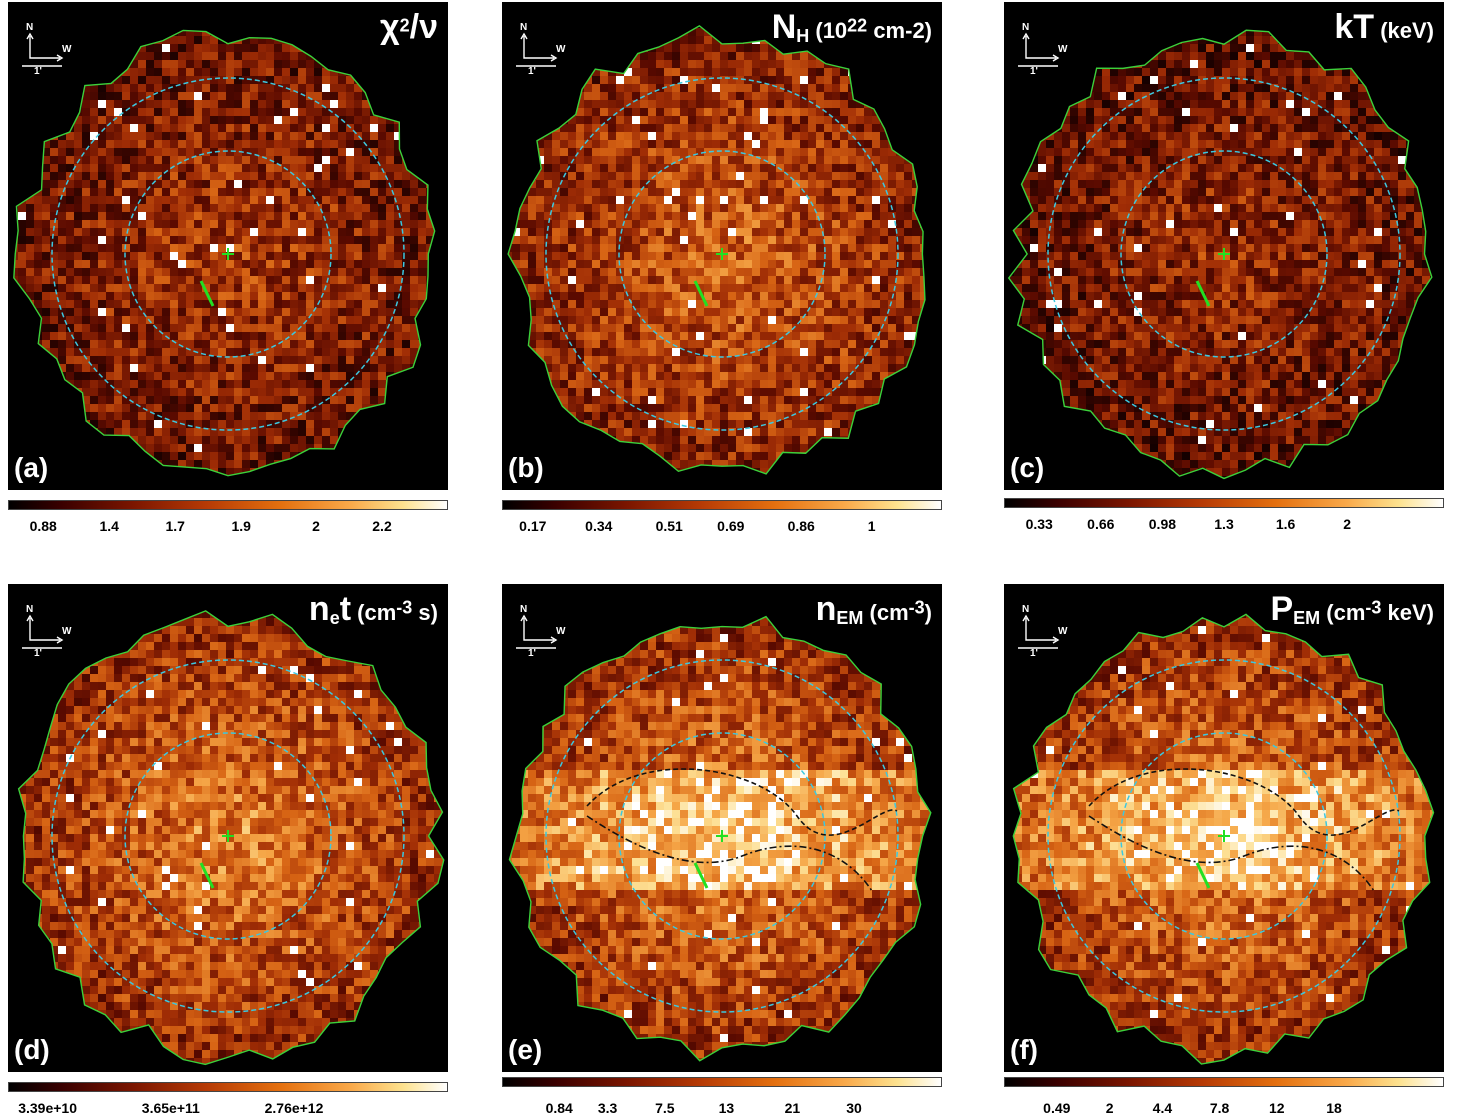 The height and width of the screenshot is (1120, 1459). What do you see at coordinates (1282, 609) in the screenshot?
I see `title-symbol: P` at bounding box center [1282, 609].